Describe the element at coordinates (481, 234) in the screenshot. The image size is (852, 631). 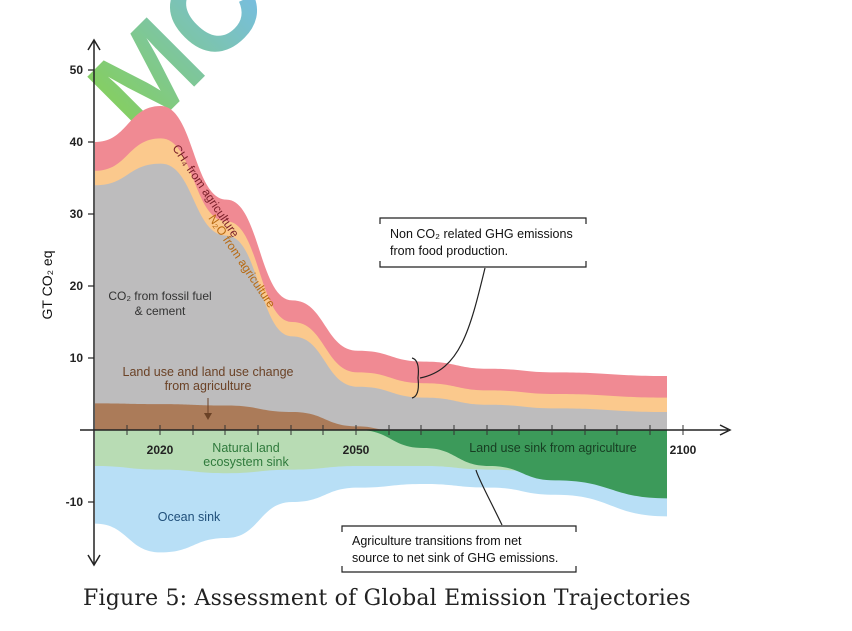
I see `annotation-non-co2-line1: Non CO₂ related GHG emissions` at that location.